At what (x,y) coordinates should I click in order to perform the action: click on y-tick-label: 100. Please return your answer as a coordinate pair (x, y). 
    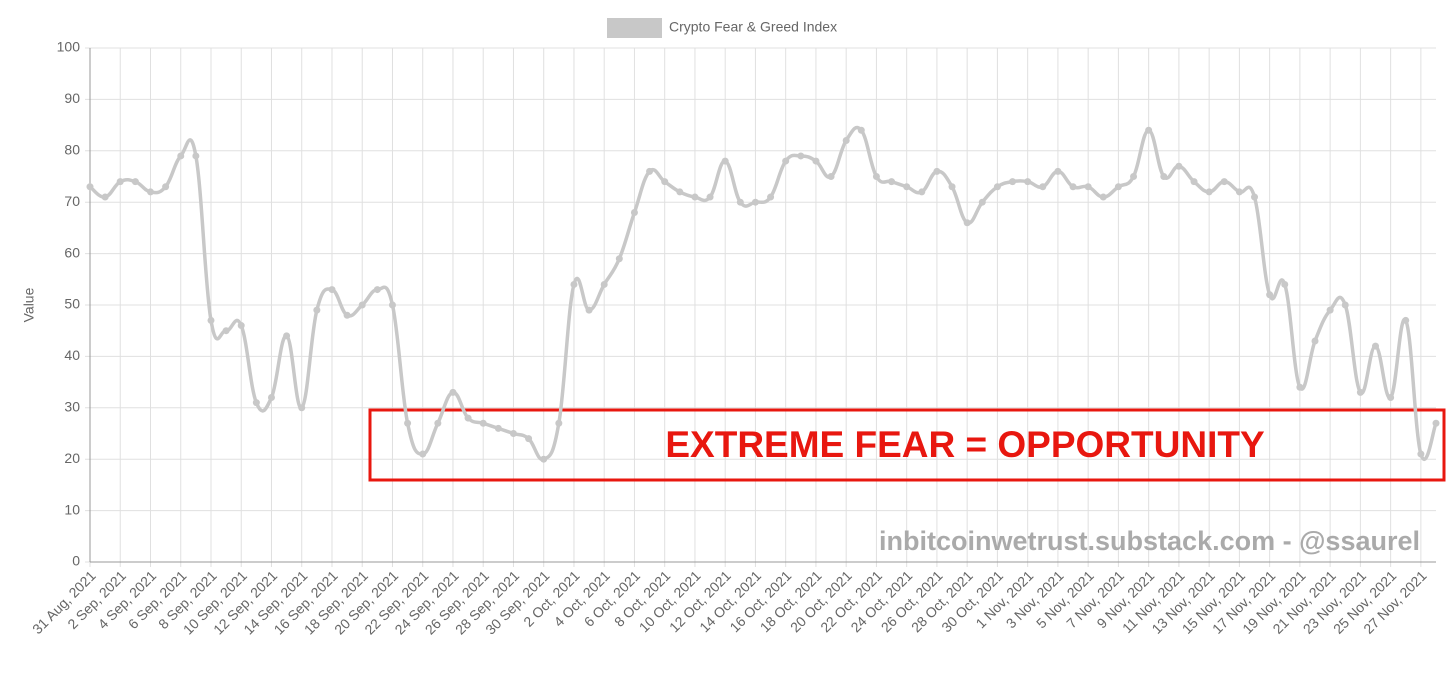
    Looking at the image, I should click on (69, 47).